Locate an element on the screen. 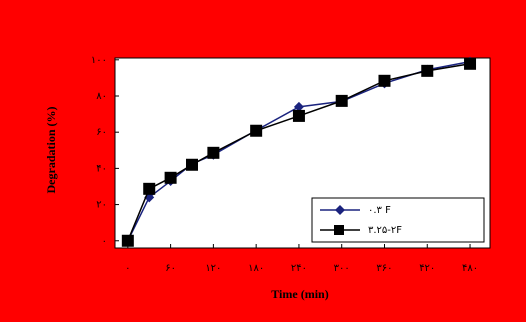  x-tick-label: ۲۴۰ is located at coordinates (299, 268).